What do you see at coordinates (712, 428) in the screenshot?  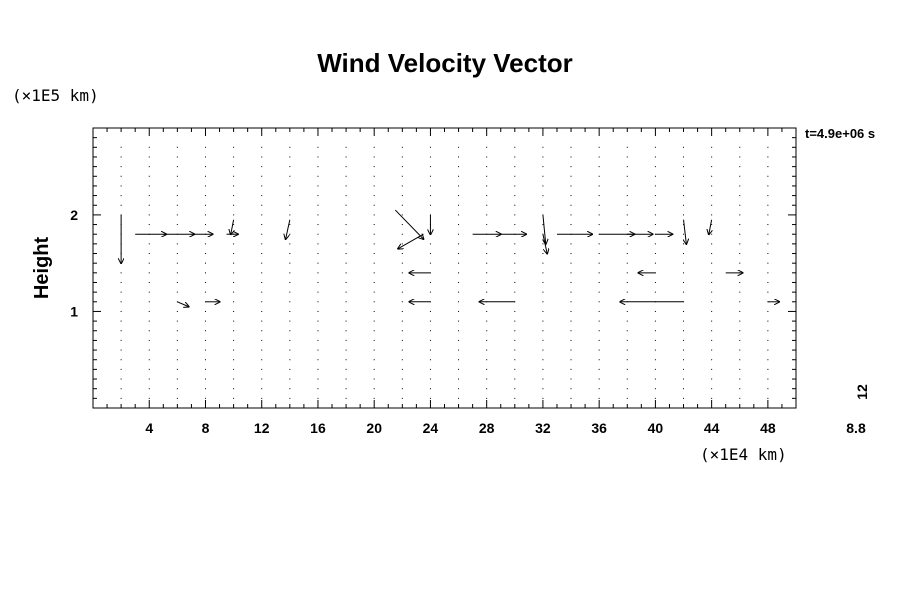 I see `x-tick-label: 44` at bounding box center [712, 428].